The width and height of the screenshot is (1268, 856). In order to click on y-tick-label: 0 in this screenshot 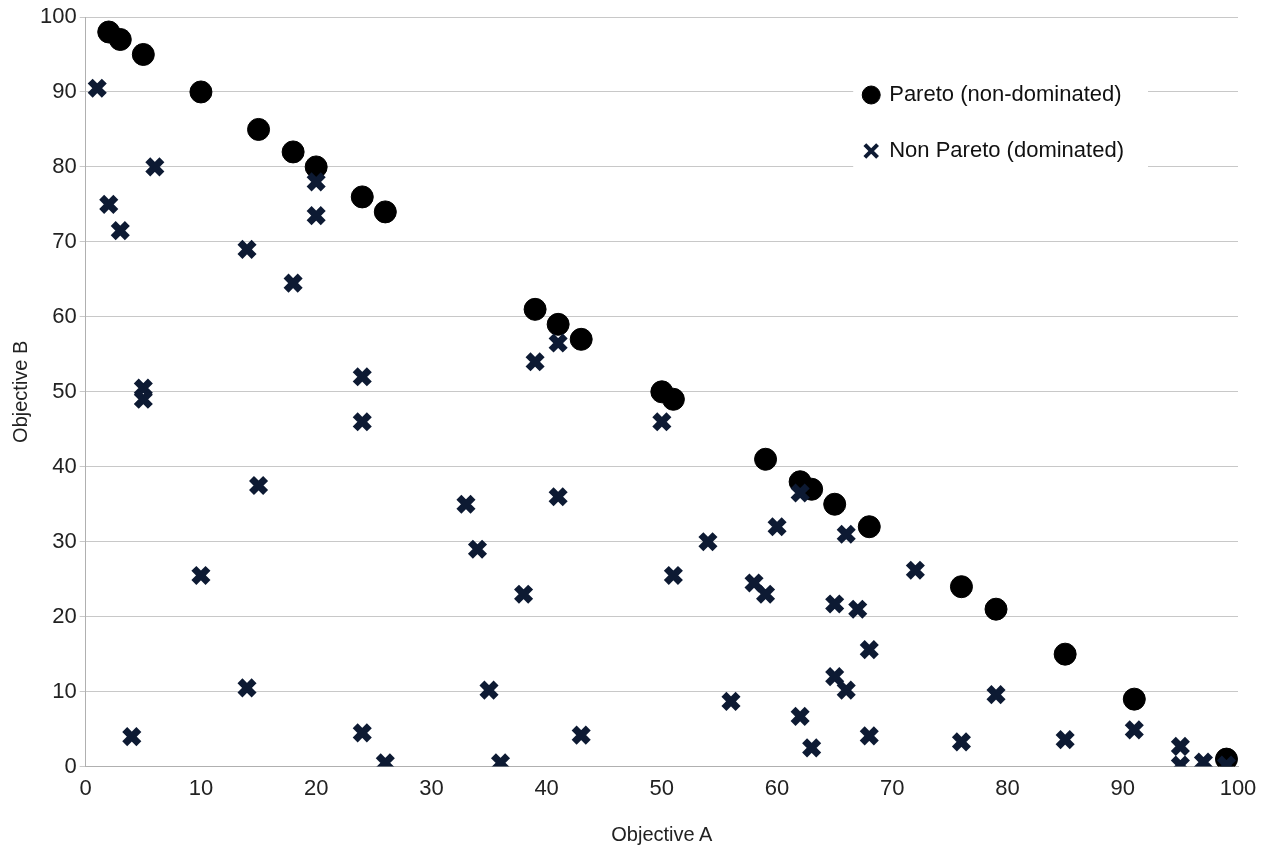, I will do `click(70, 765)`.